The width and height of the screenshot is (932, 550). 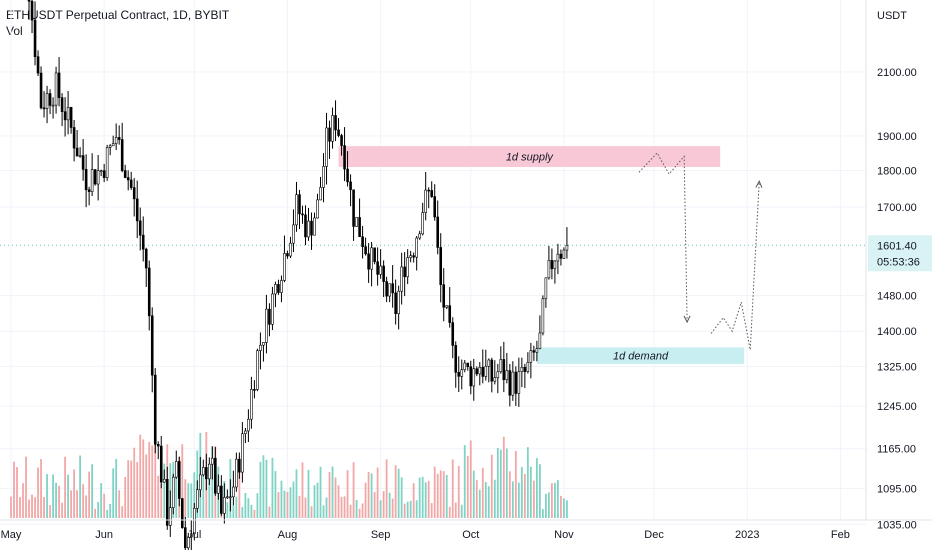 I want to click on supply-zone-label: 1d supply, so click(x=530, y=158).